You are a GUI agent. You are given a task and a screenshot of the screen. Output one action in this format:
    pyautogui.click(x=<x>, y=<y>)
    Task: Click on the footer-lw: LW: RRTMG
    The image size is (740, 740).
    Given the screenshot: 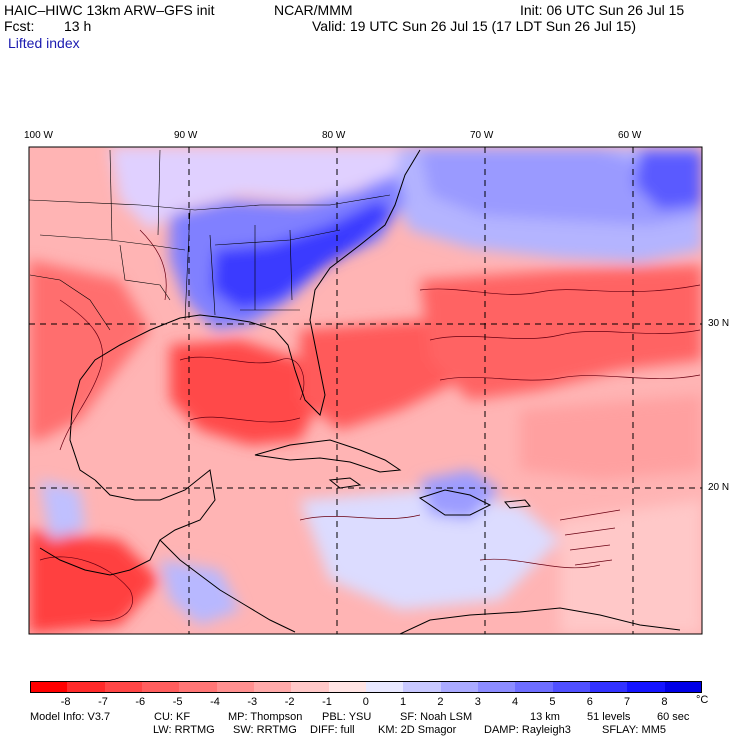 What is the action you would take?
    pyautogui.click(x=184, y=730)
    